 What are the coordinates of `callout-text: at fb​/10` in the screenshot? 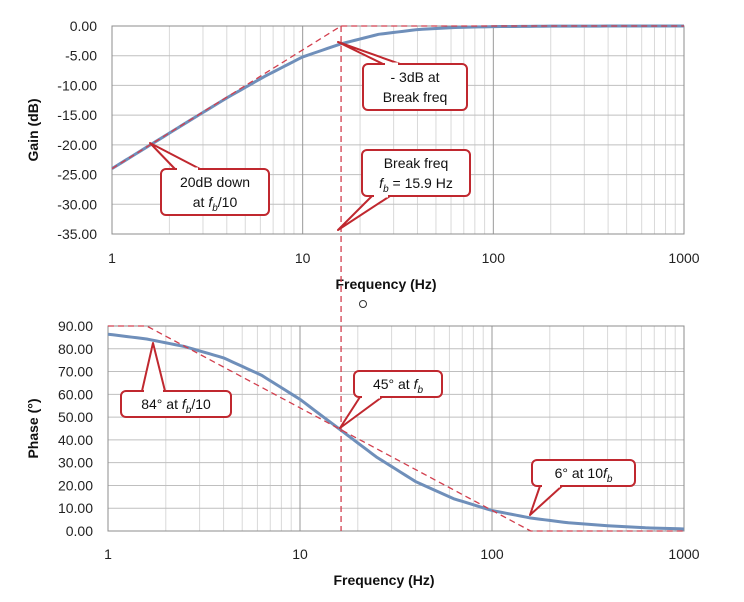 It's located at (215, 204).